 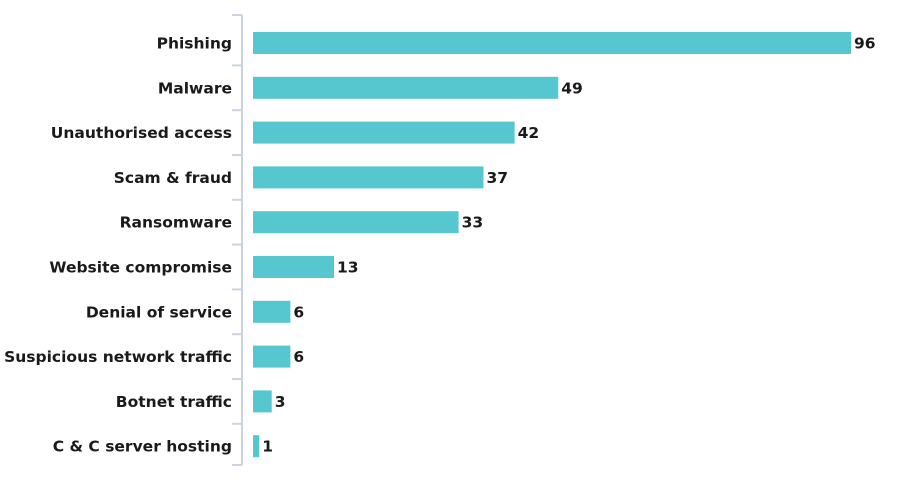 I want to click on category-axis, so click(x=237, y=240).